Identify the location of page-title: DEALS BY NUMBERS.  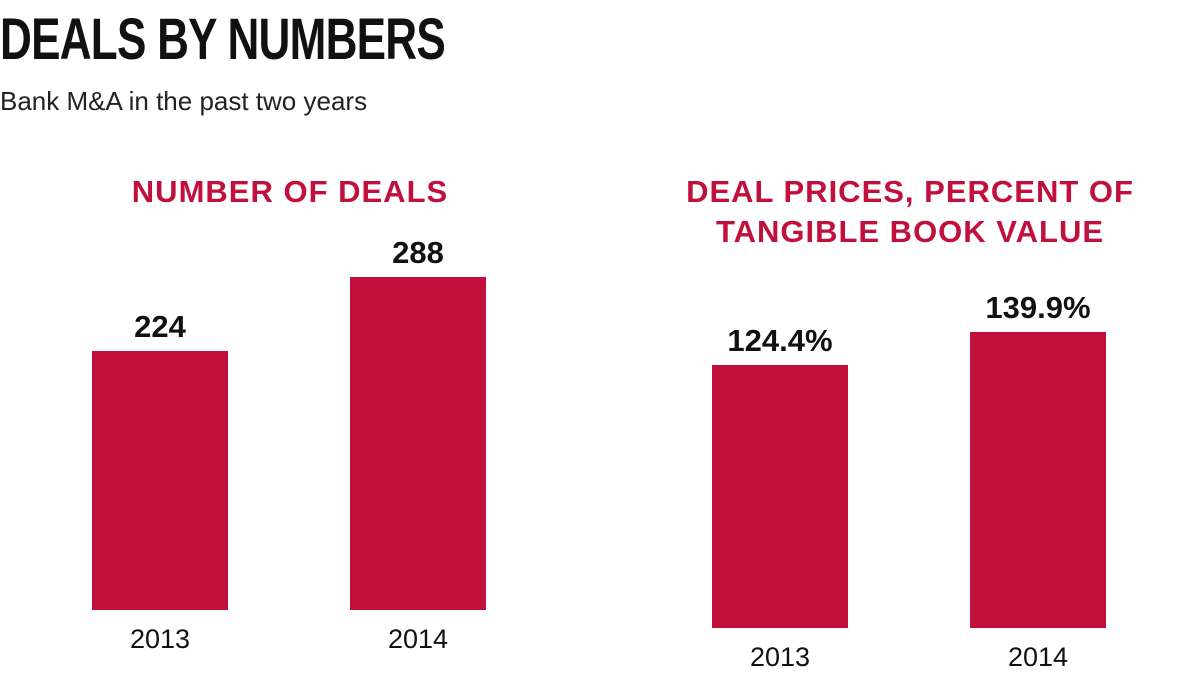
(223, 39).